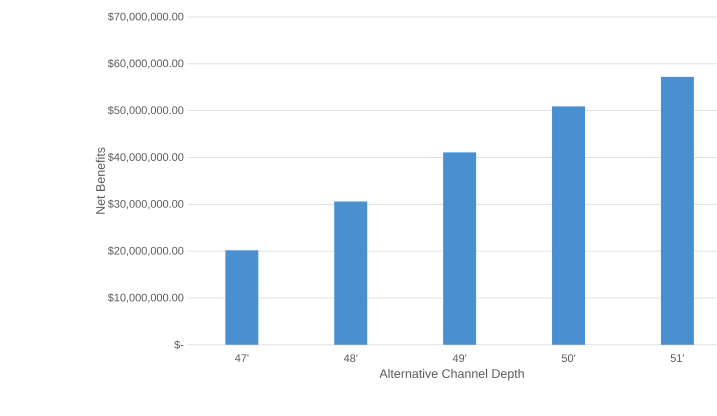 The width and height of the screenshot is (717, 416). Describe the element at coordinates (146, 298) in the screenshot. I see `y-tick-label: $10,000,000.00` at that location.